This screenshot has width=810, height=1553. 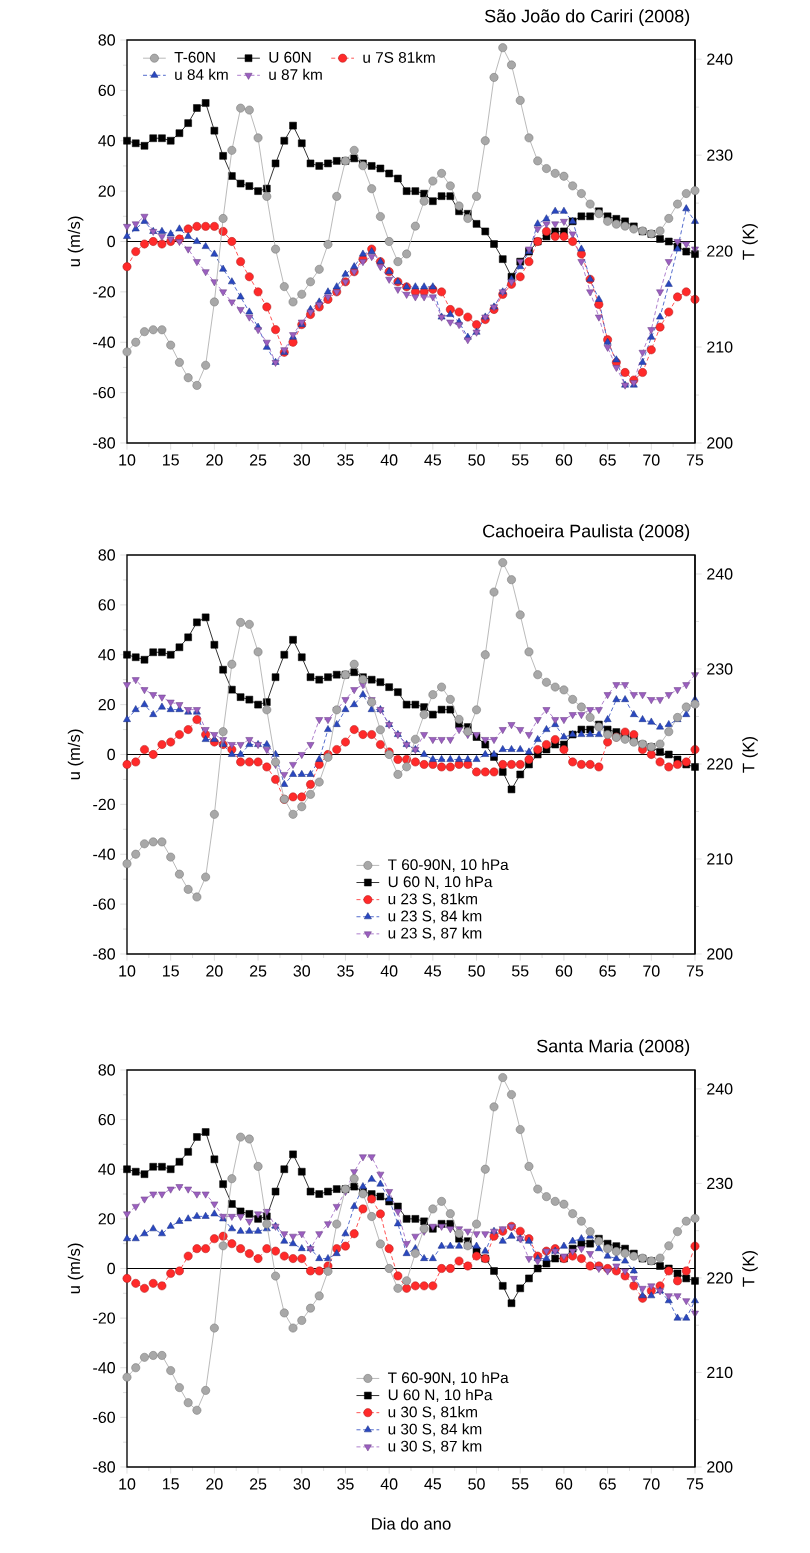 What do you see at coordinates (411, 1523) in the screenshot?
I see `x-axis-title: Dia do ano` at bounding box center [411, 1523].